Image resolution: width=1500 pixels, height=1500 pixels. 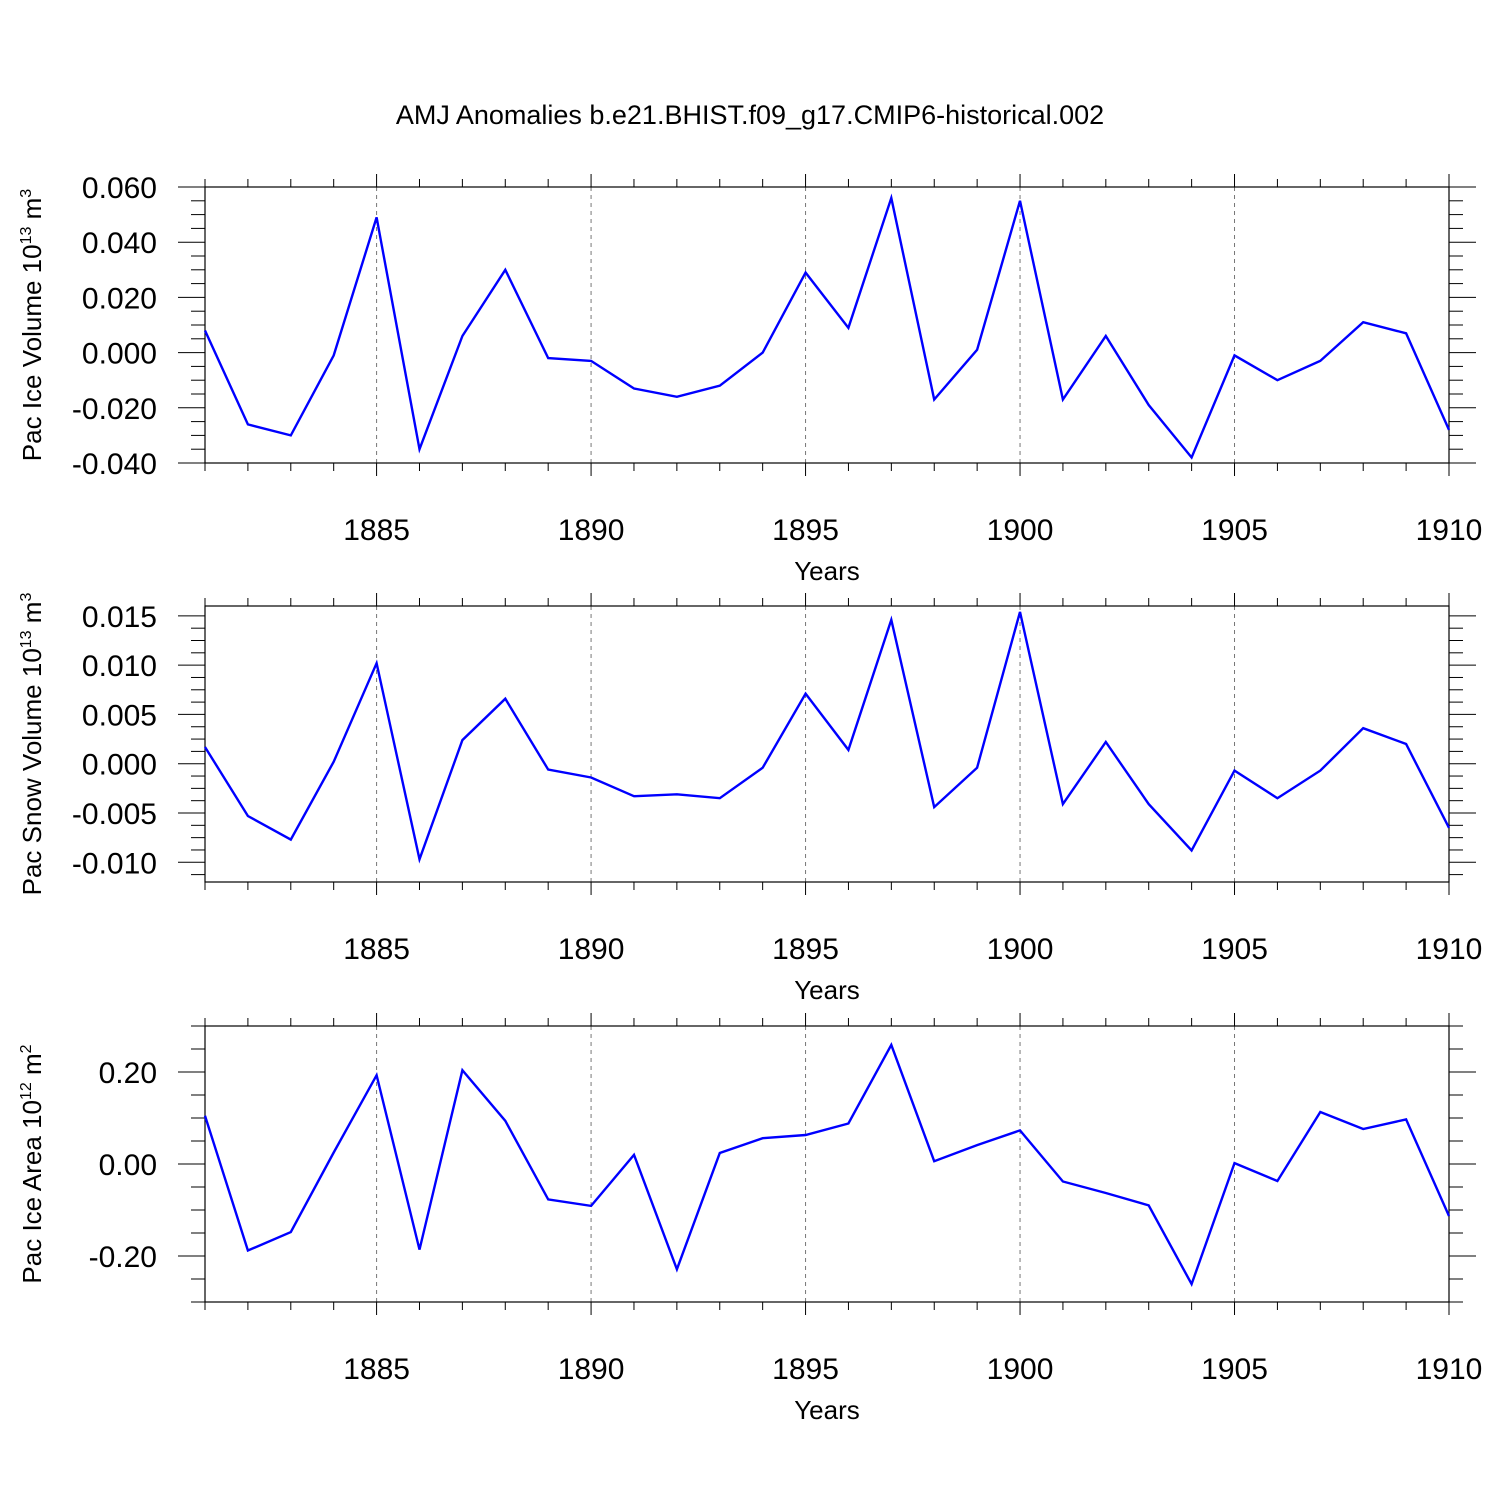 What do you see at coordinates (805, 949) in the screenshot?
I see `x-tick-label: 1895` at bounding box center [805, 949].